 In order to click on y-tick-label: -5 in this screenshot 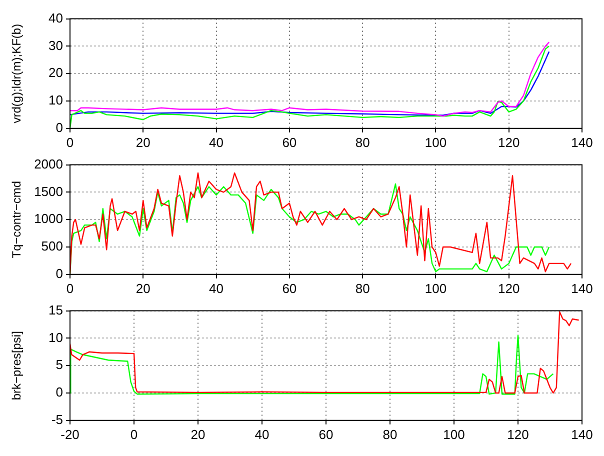, I will do `click(57, 419)`.